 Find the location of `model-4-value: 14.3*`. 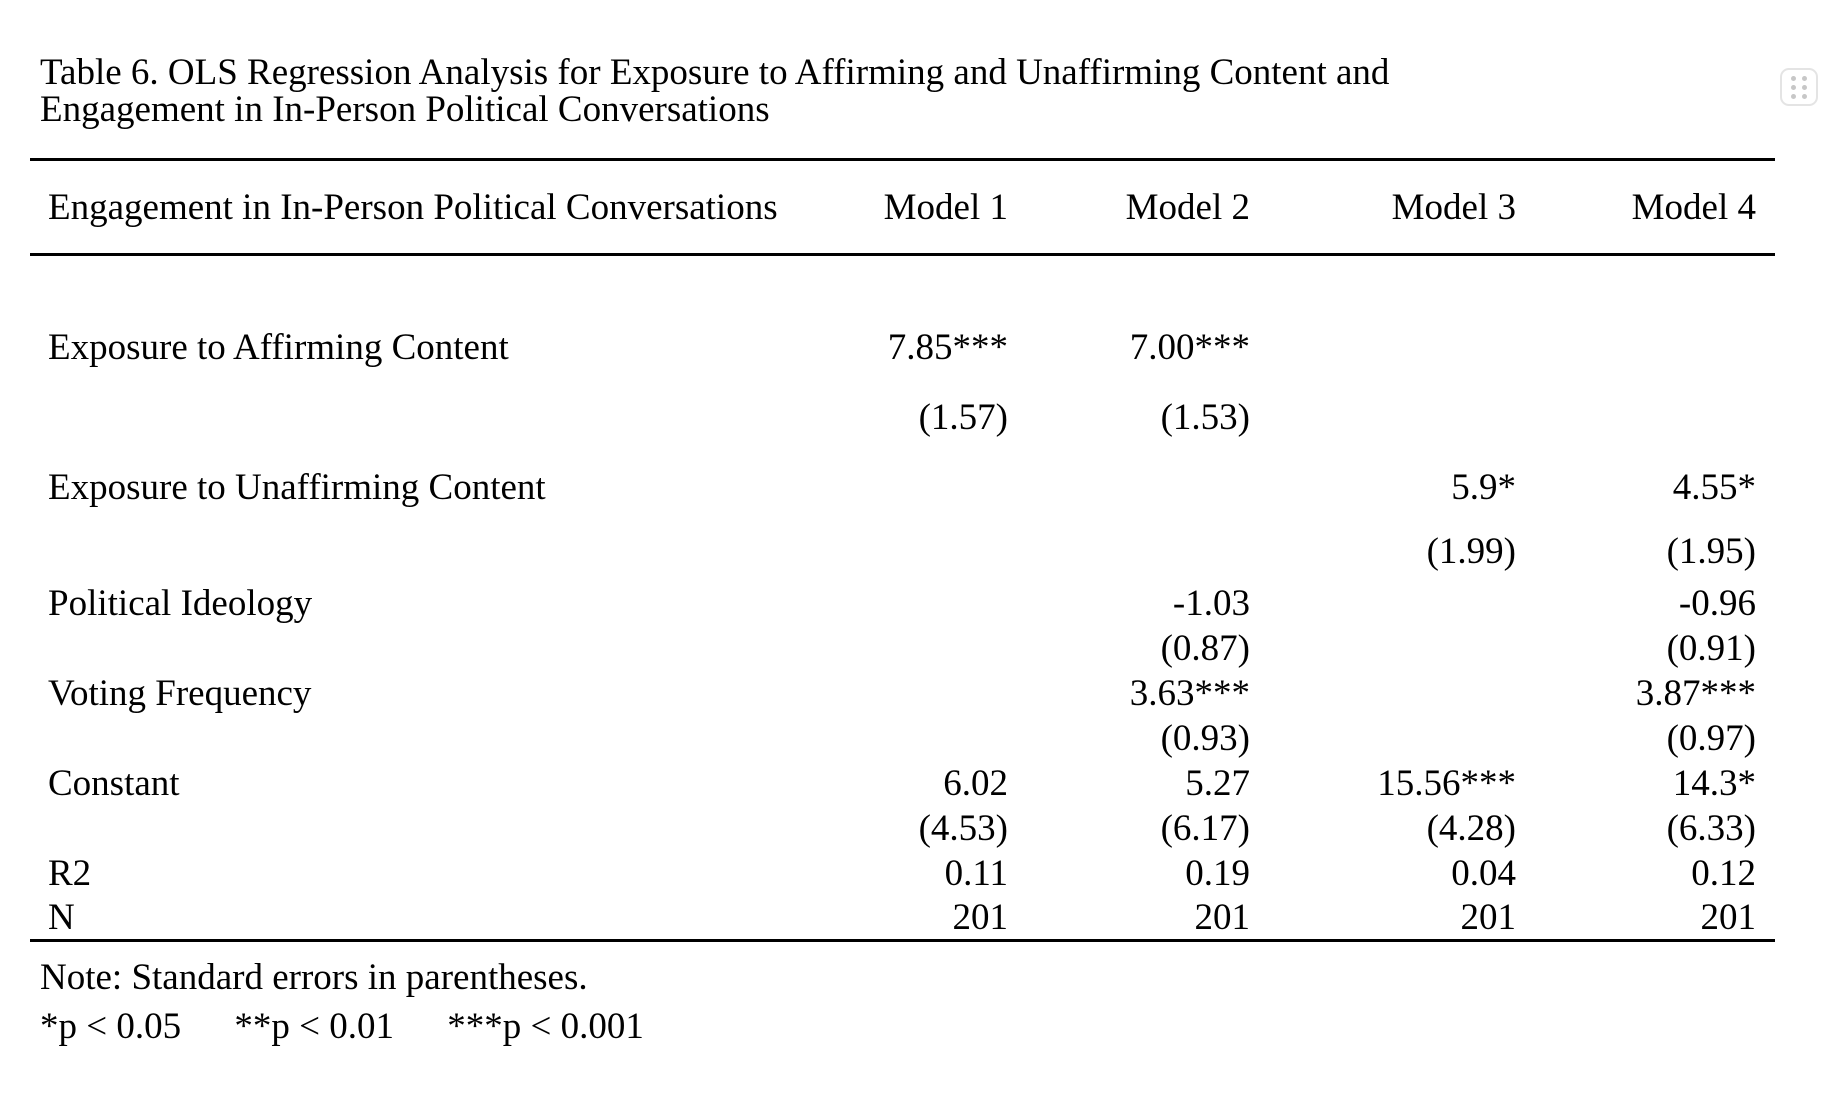

model-4-value: 14.3* is located at coordinates (1714, 783).